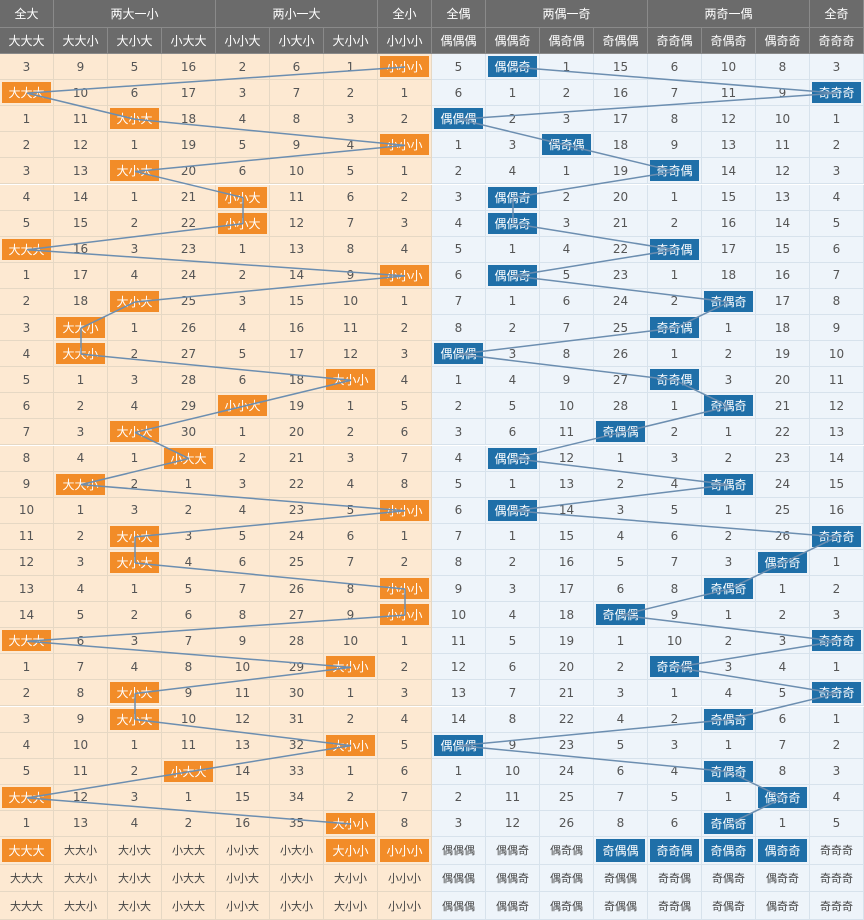  What do you see at coordinates (621, 406) in the screenshot?
I see `table-cell: 28` at bounding box center [621, 406].